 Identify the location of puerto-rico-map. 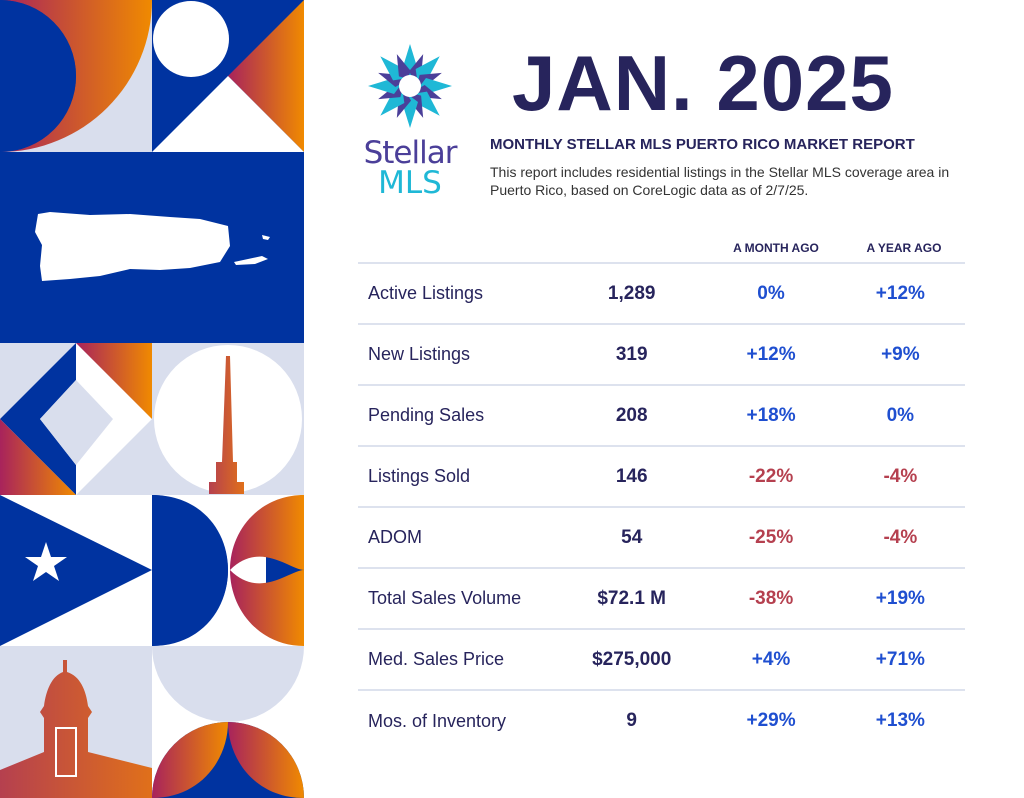
(132, 246).